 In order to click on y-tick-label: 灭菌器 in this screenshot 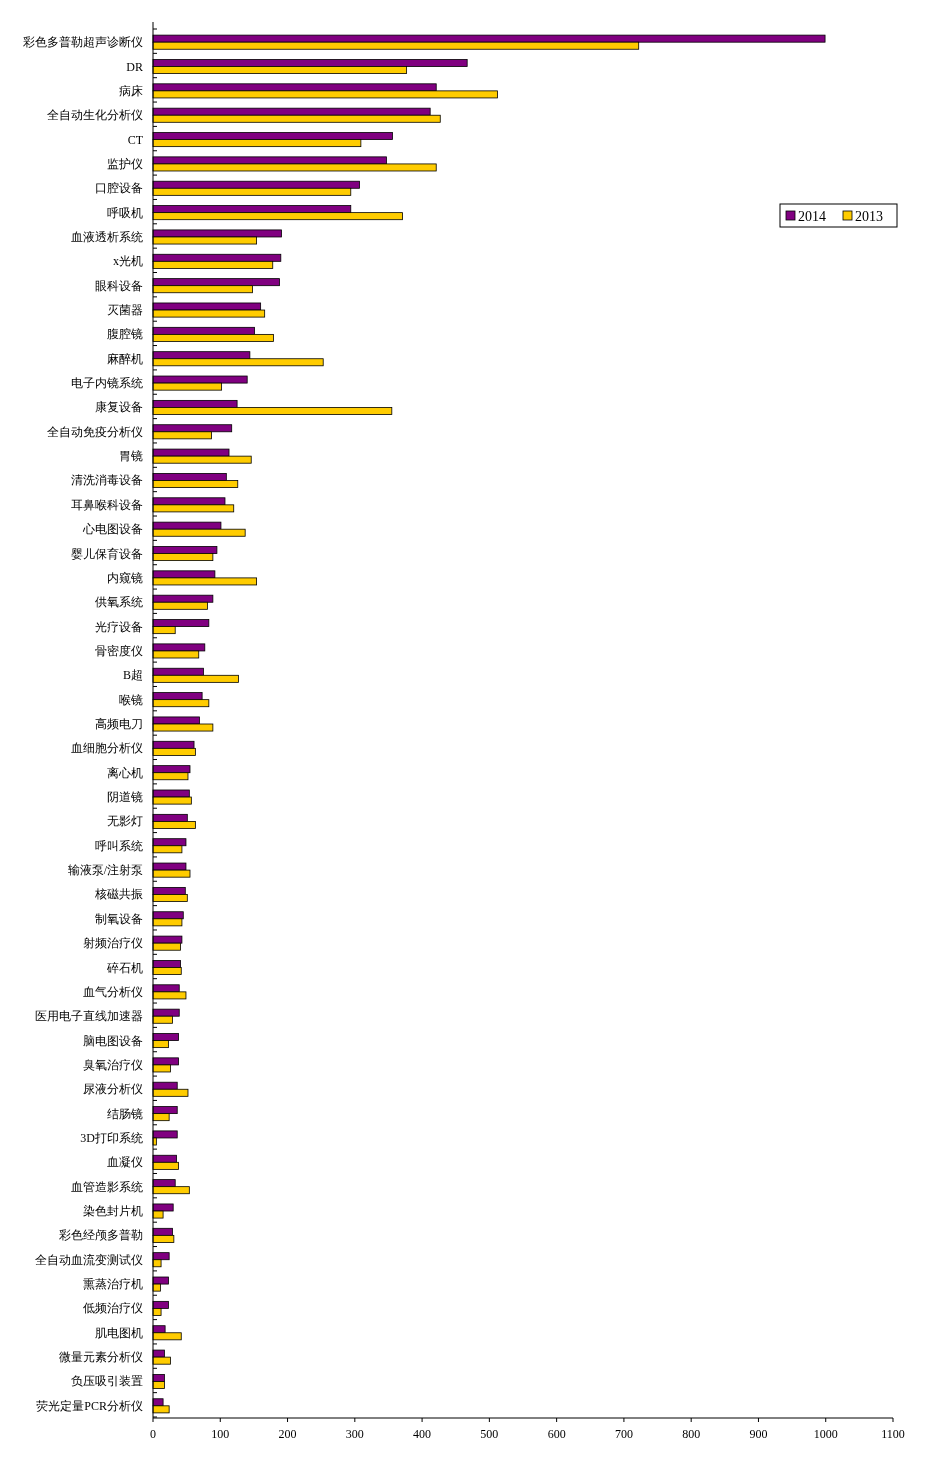, I will do `click(125, 310)`.